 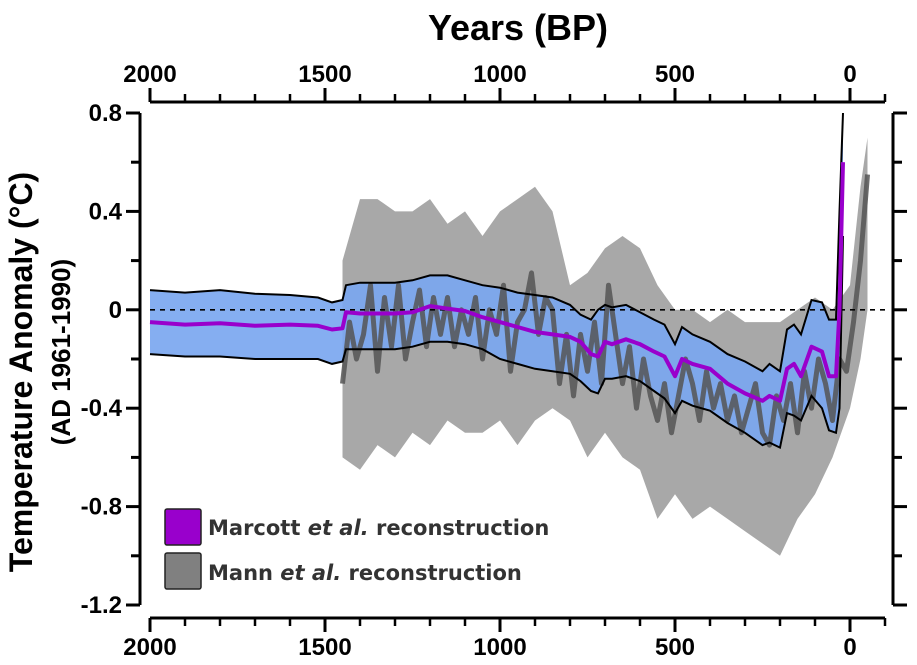 I want to click on legend-swatch-marcott, so click(x=183, y=527).